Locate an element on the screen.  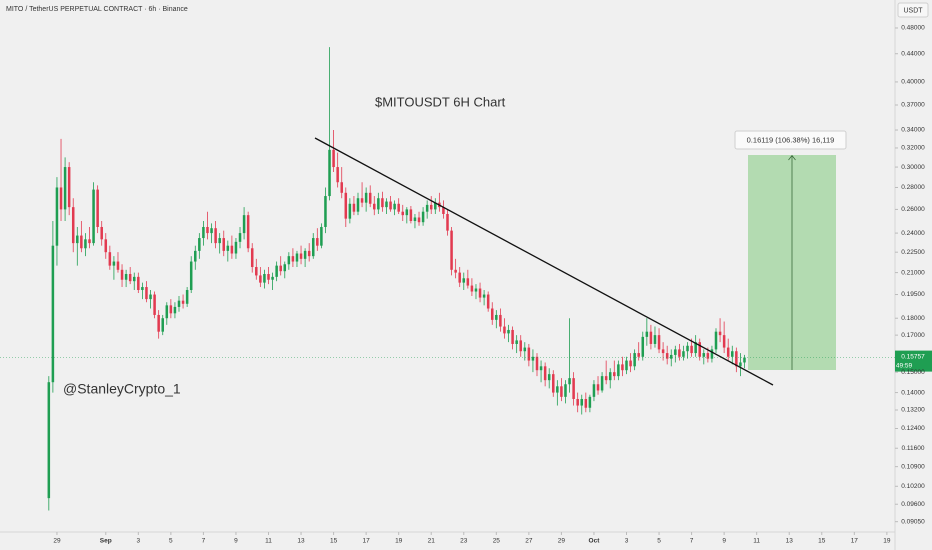
x-tick-label: 17 is located at coordinates (367, 541).